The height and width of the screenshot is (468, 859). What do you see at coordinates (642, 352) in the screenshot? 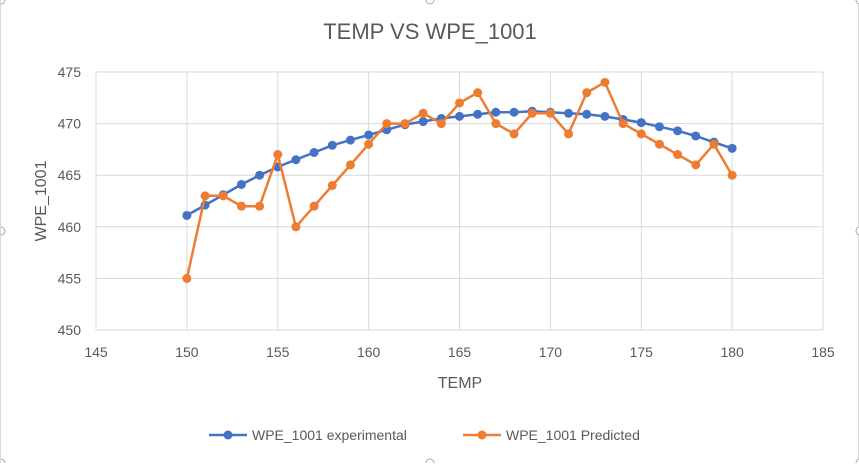
I see `x-tick-label: 175` at bounding box center [642, 352].